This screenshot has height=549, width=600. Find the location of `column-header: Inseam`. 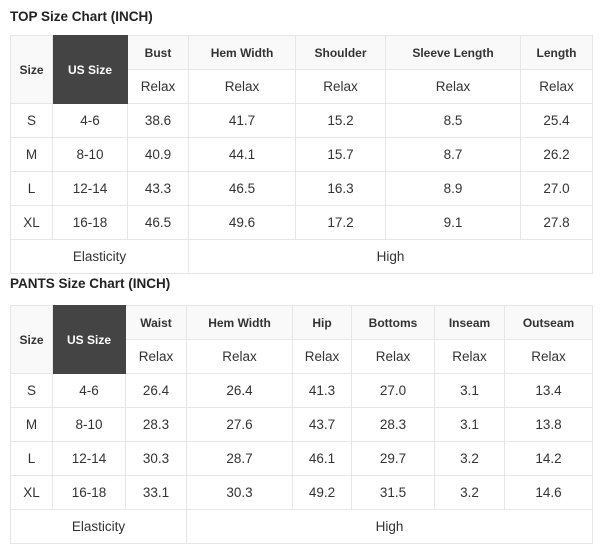

column-header: Inseam is located at coordinates (469, 322).